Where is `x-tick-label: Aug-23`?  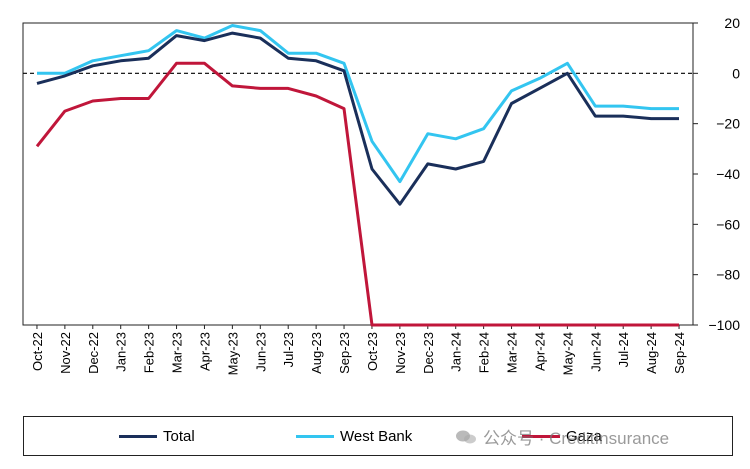 x-tick-label: Aug-23 is located at coordinates (316, 353).